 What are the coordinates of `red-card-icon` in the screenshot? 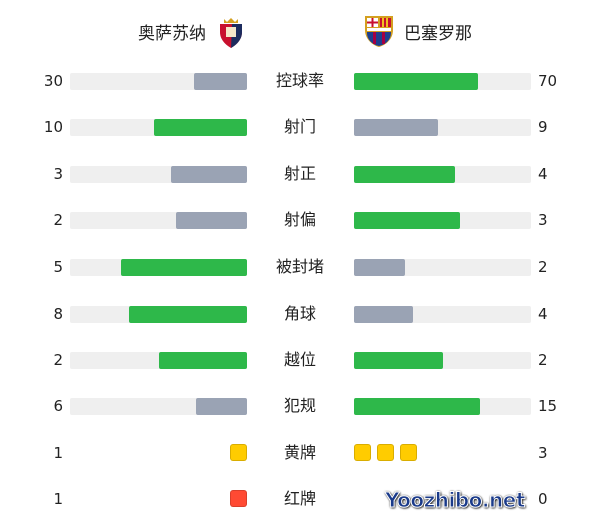 It's located at (238, 498).